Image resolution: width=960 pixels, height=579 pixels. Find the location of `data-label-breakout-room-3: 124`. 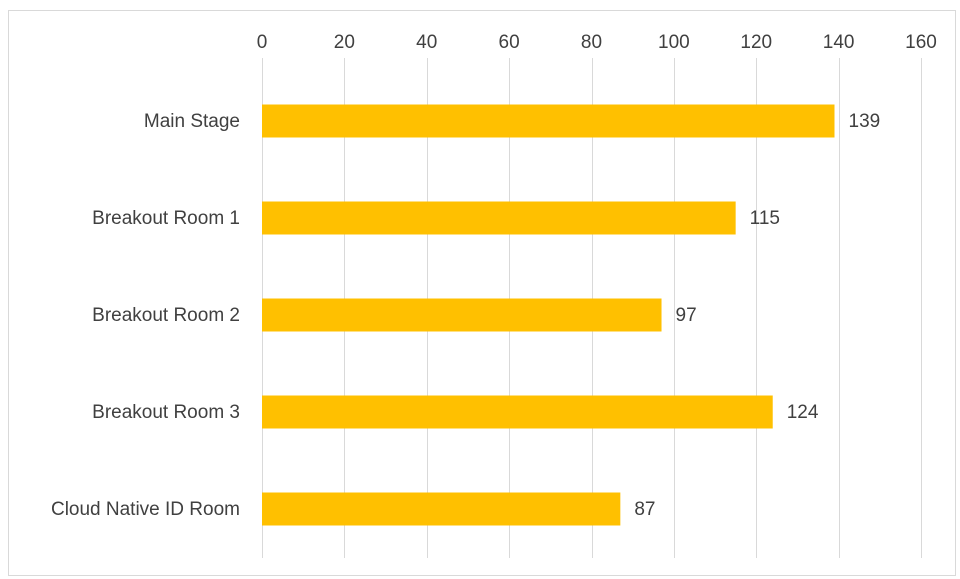

data-label-breakout-room-3: 124 is located at coordinates (803, 412).